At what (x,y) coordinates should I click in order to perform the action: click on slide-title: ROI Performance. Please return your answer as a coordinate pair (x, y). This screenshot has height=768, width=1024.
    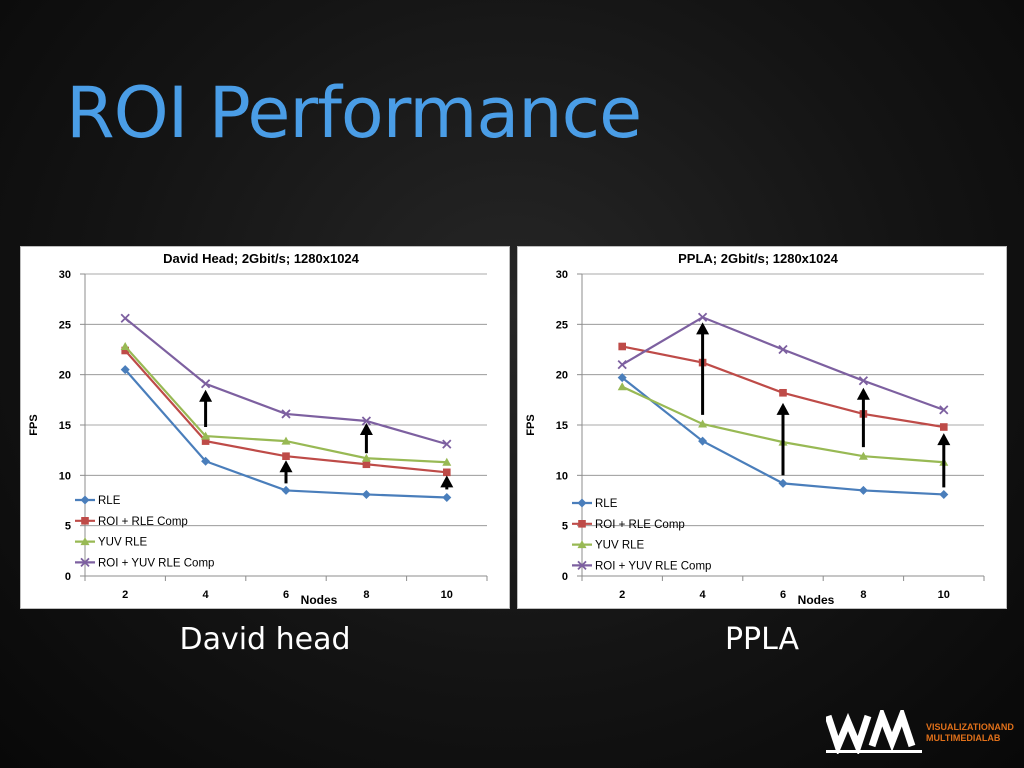
    Looking at the image, I should click on (354, 113).